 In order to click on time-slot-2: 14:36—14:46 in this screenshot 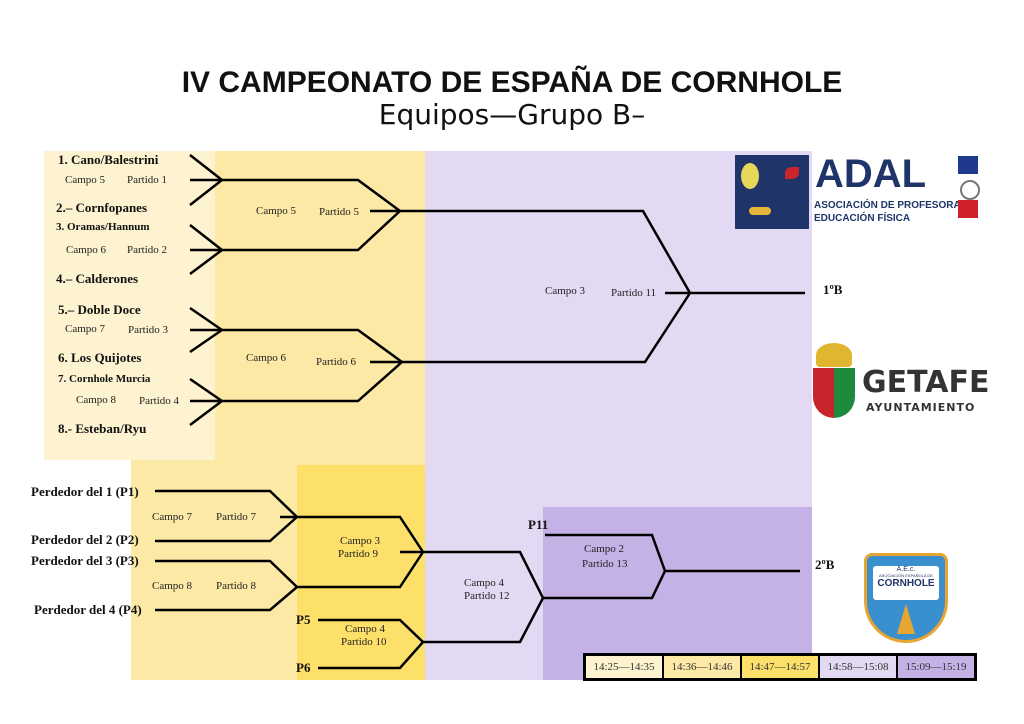, I will do `click(702, 667)`.